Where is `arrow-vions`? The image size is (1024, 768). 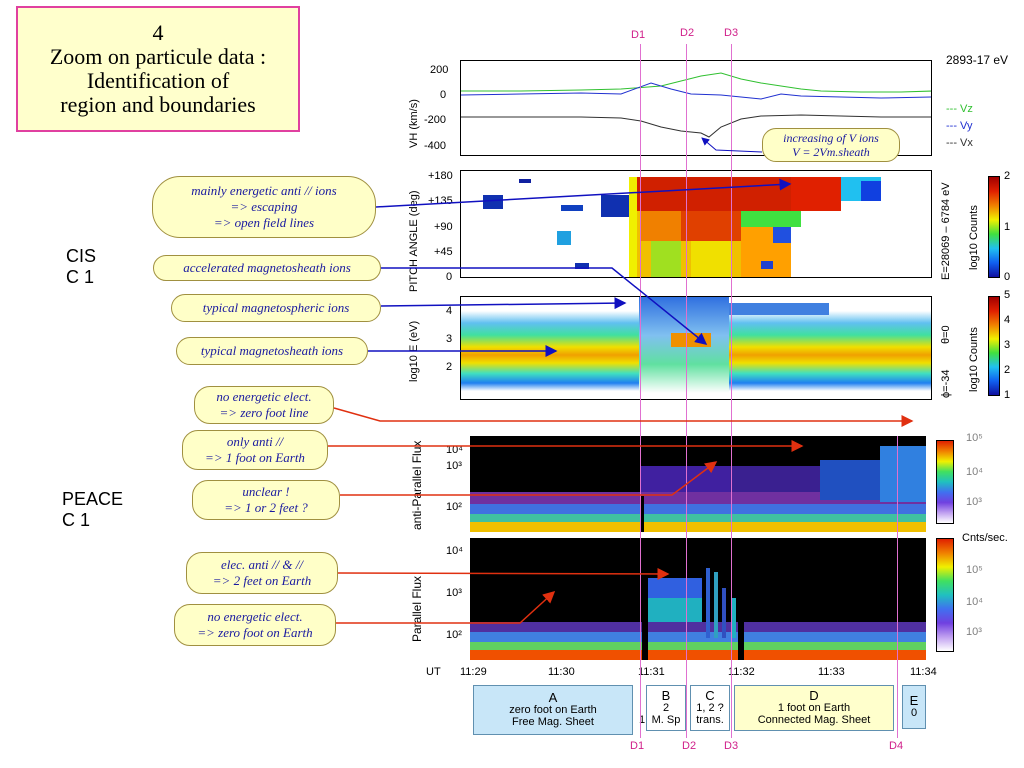 arrow-vions is located at coordinates (732, 145).